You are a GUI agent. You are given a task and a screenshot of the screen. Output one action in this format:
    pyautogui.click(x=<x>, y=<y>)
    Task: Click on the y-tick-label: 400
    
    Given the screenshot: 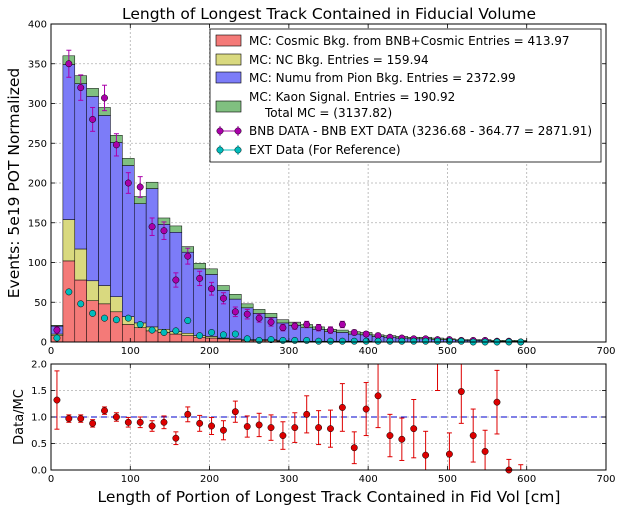 What is the action you would take?
    pyautogui.click(x=37, y=25)
    